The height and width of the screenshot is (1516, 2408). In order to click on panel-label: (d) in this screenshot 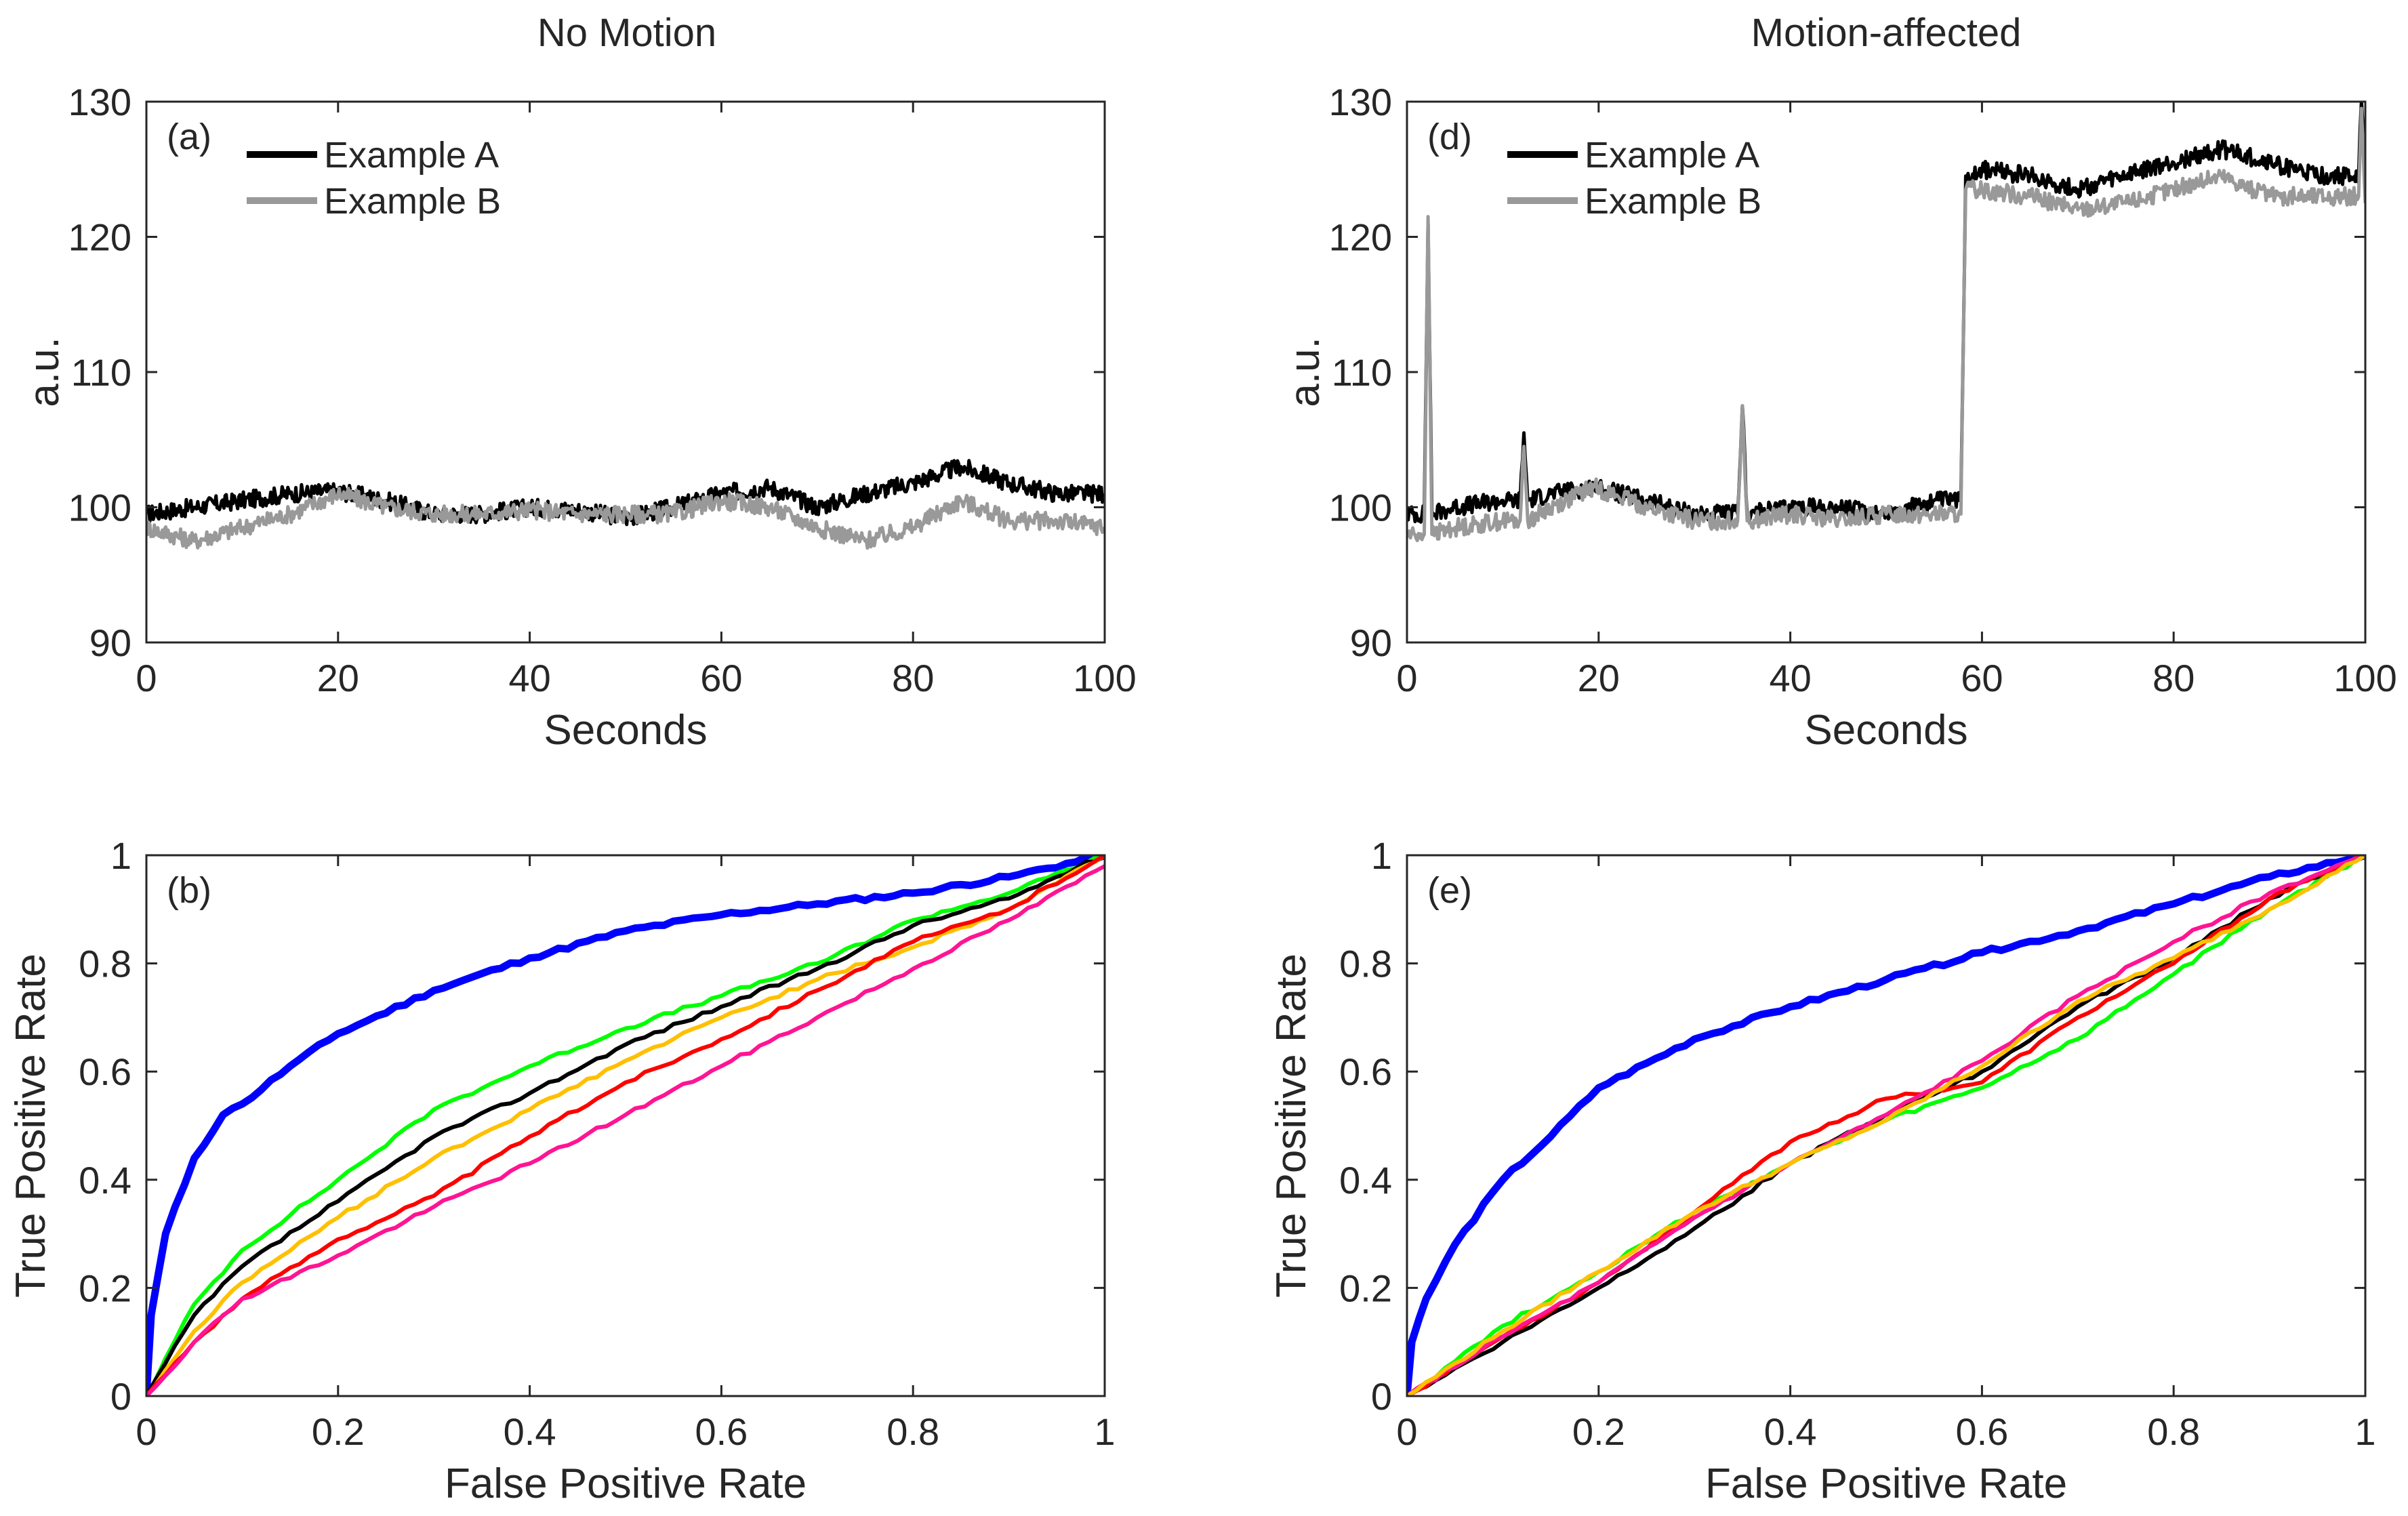, I will do `click(1449, 137)`.